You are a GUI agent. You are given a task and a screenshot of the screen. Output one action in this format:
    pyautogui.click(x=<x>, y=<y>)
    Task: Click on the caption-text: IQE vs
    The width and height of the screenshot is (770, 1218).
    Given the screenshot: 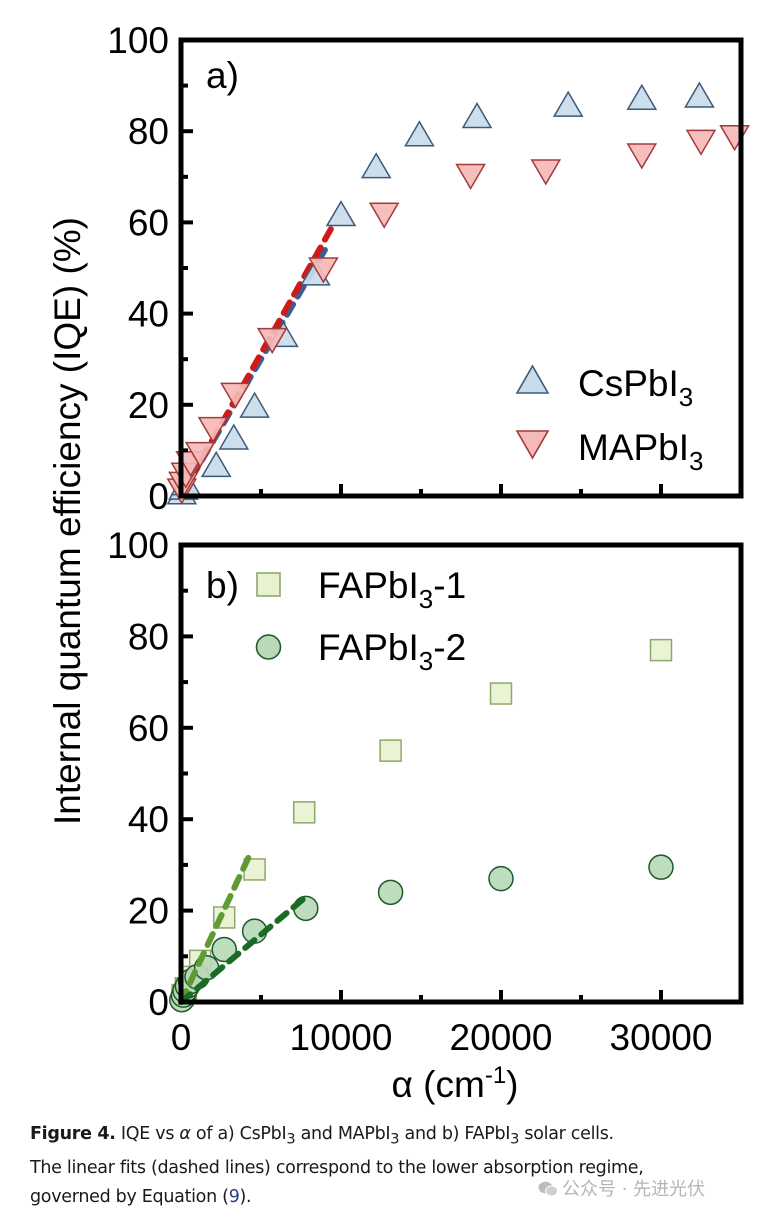 What is the action you would take?
    pyautogui.click(x=147, y=1134)
    